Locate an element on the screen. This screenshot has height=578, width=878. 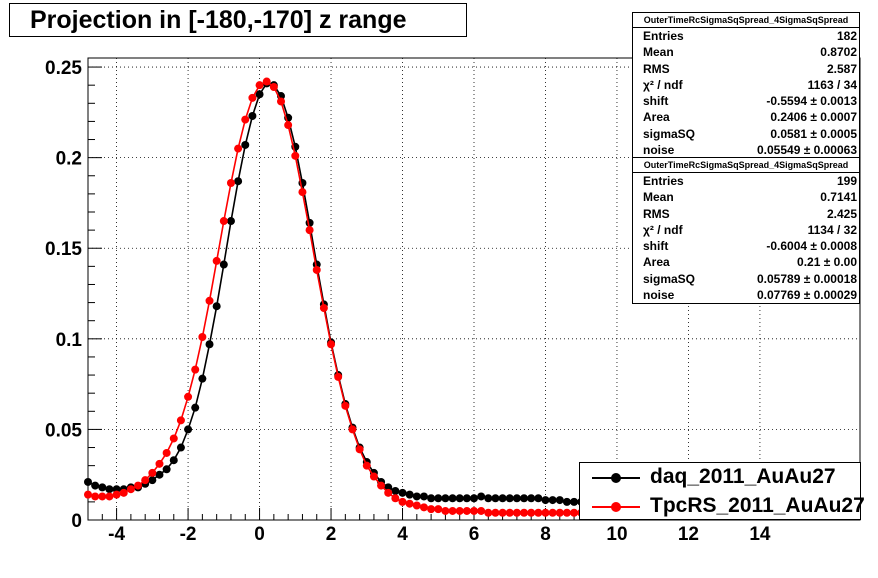
stats-box-name: OuterTimeRcSigmaSqSpread_4SigmaSqSpread is located at coordinates (746, 20).